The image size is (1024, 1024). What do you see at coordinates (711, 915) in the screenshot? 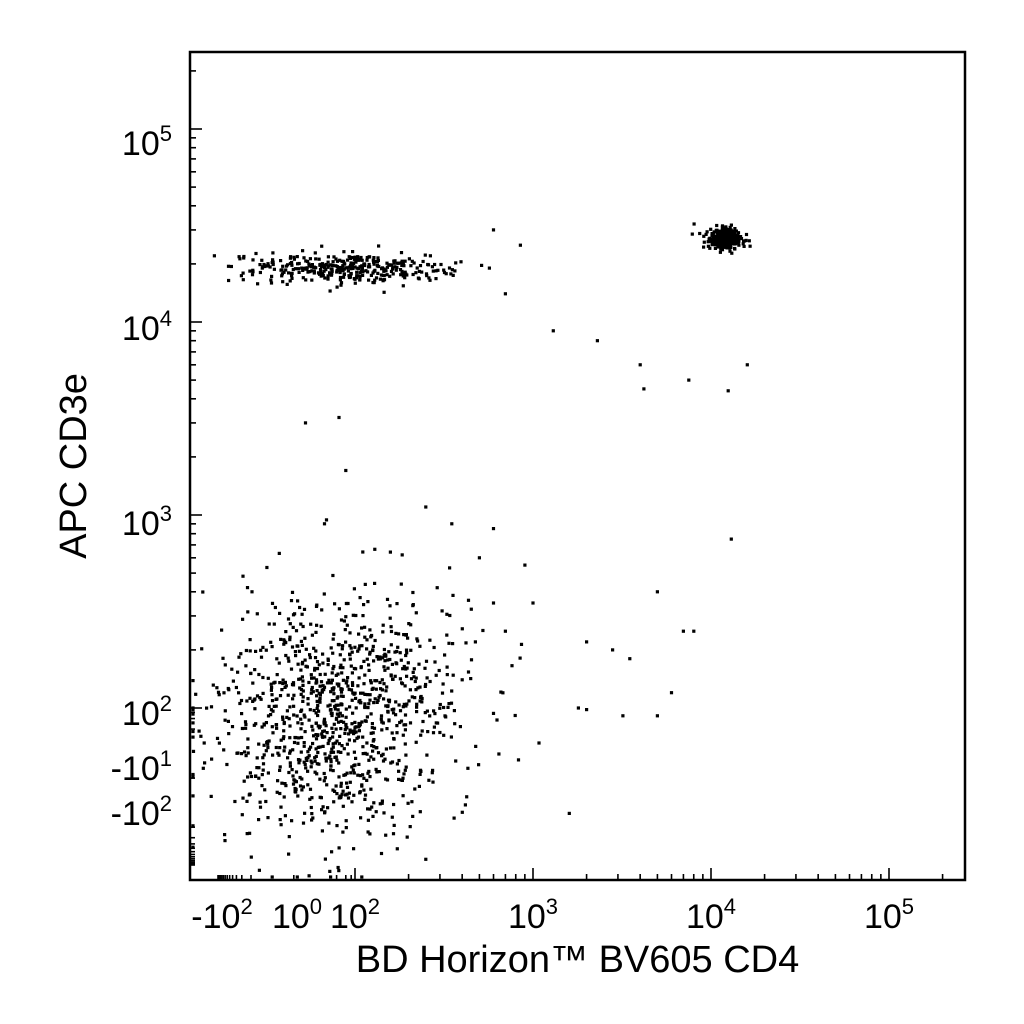
I see `x-tick-label: 104` at bounding box center [711, 915].